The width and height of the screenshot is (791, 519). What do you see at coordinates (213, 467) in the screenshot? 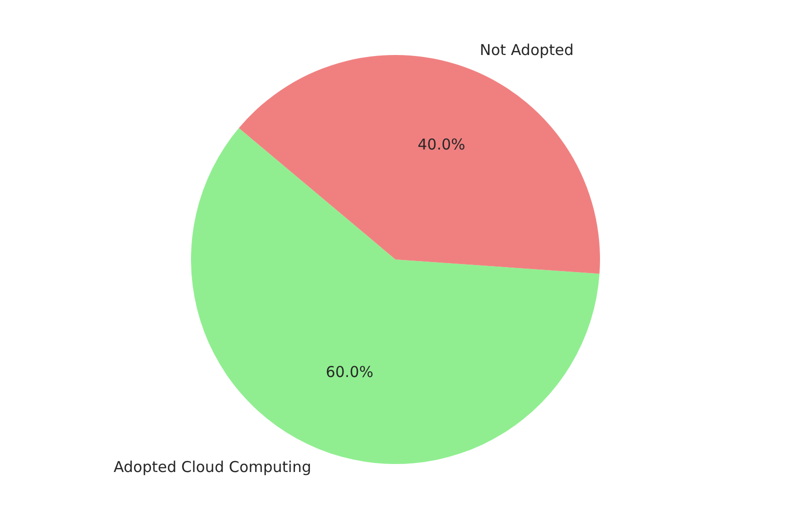
I see `slice-label: Adopted Cloud Computing` at bounding box center [213, 467].